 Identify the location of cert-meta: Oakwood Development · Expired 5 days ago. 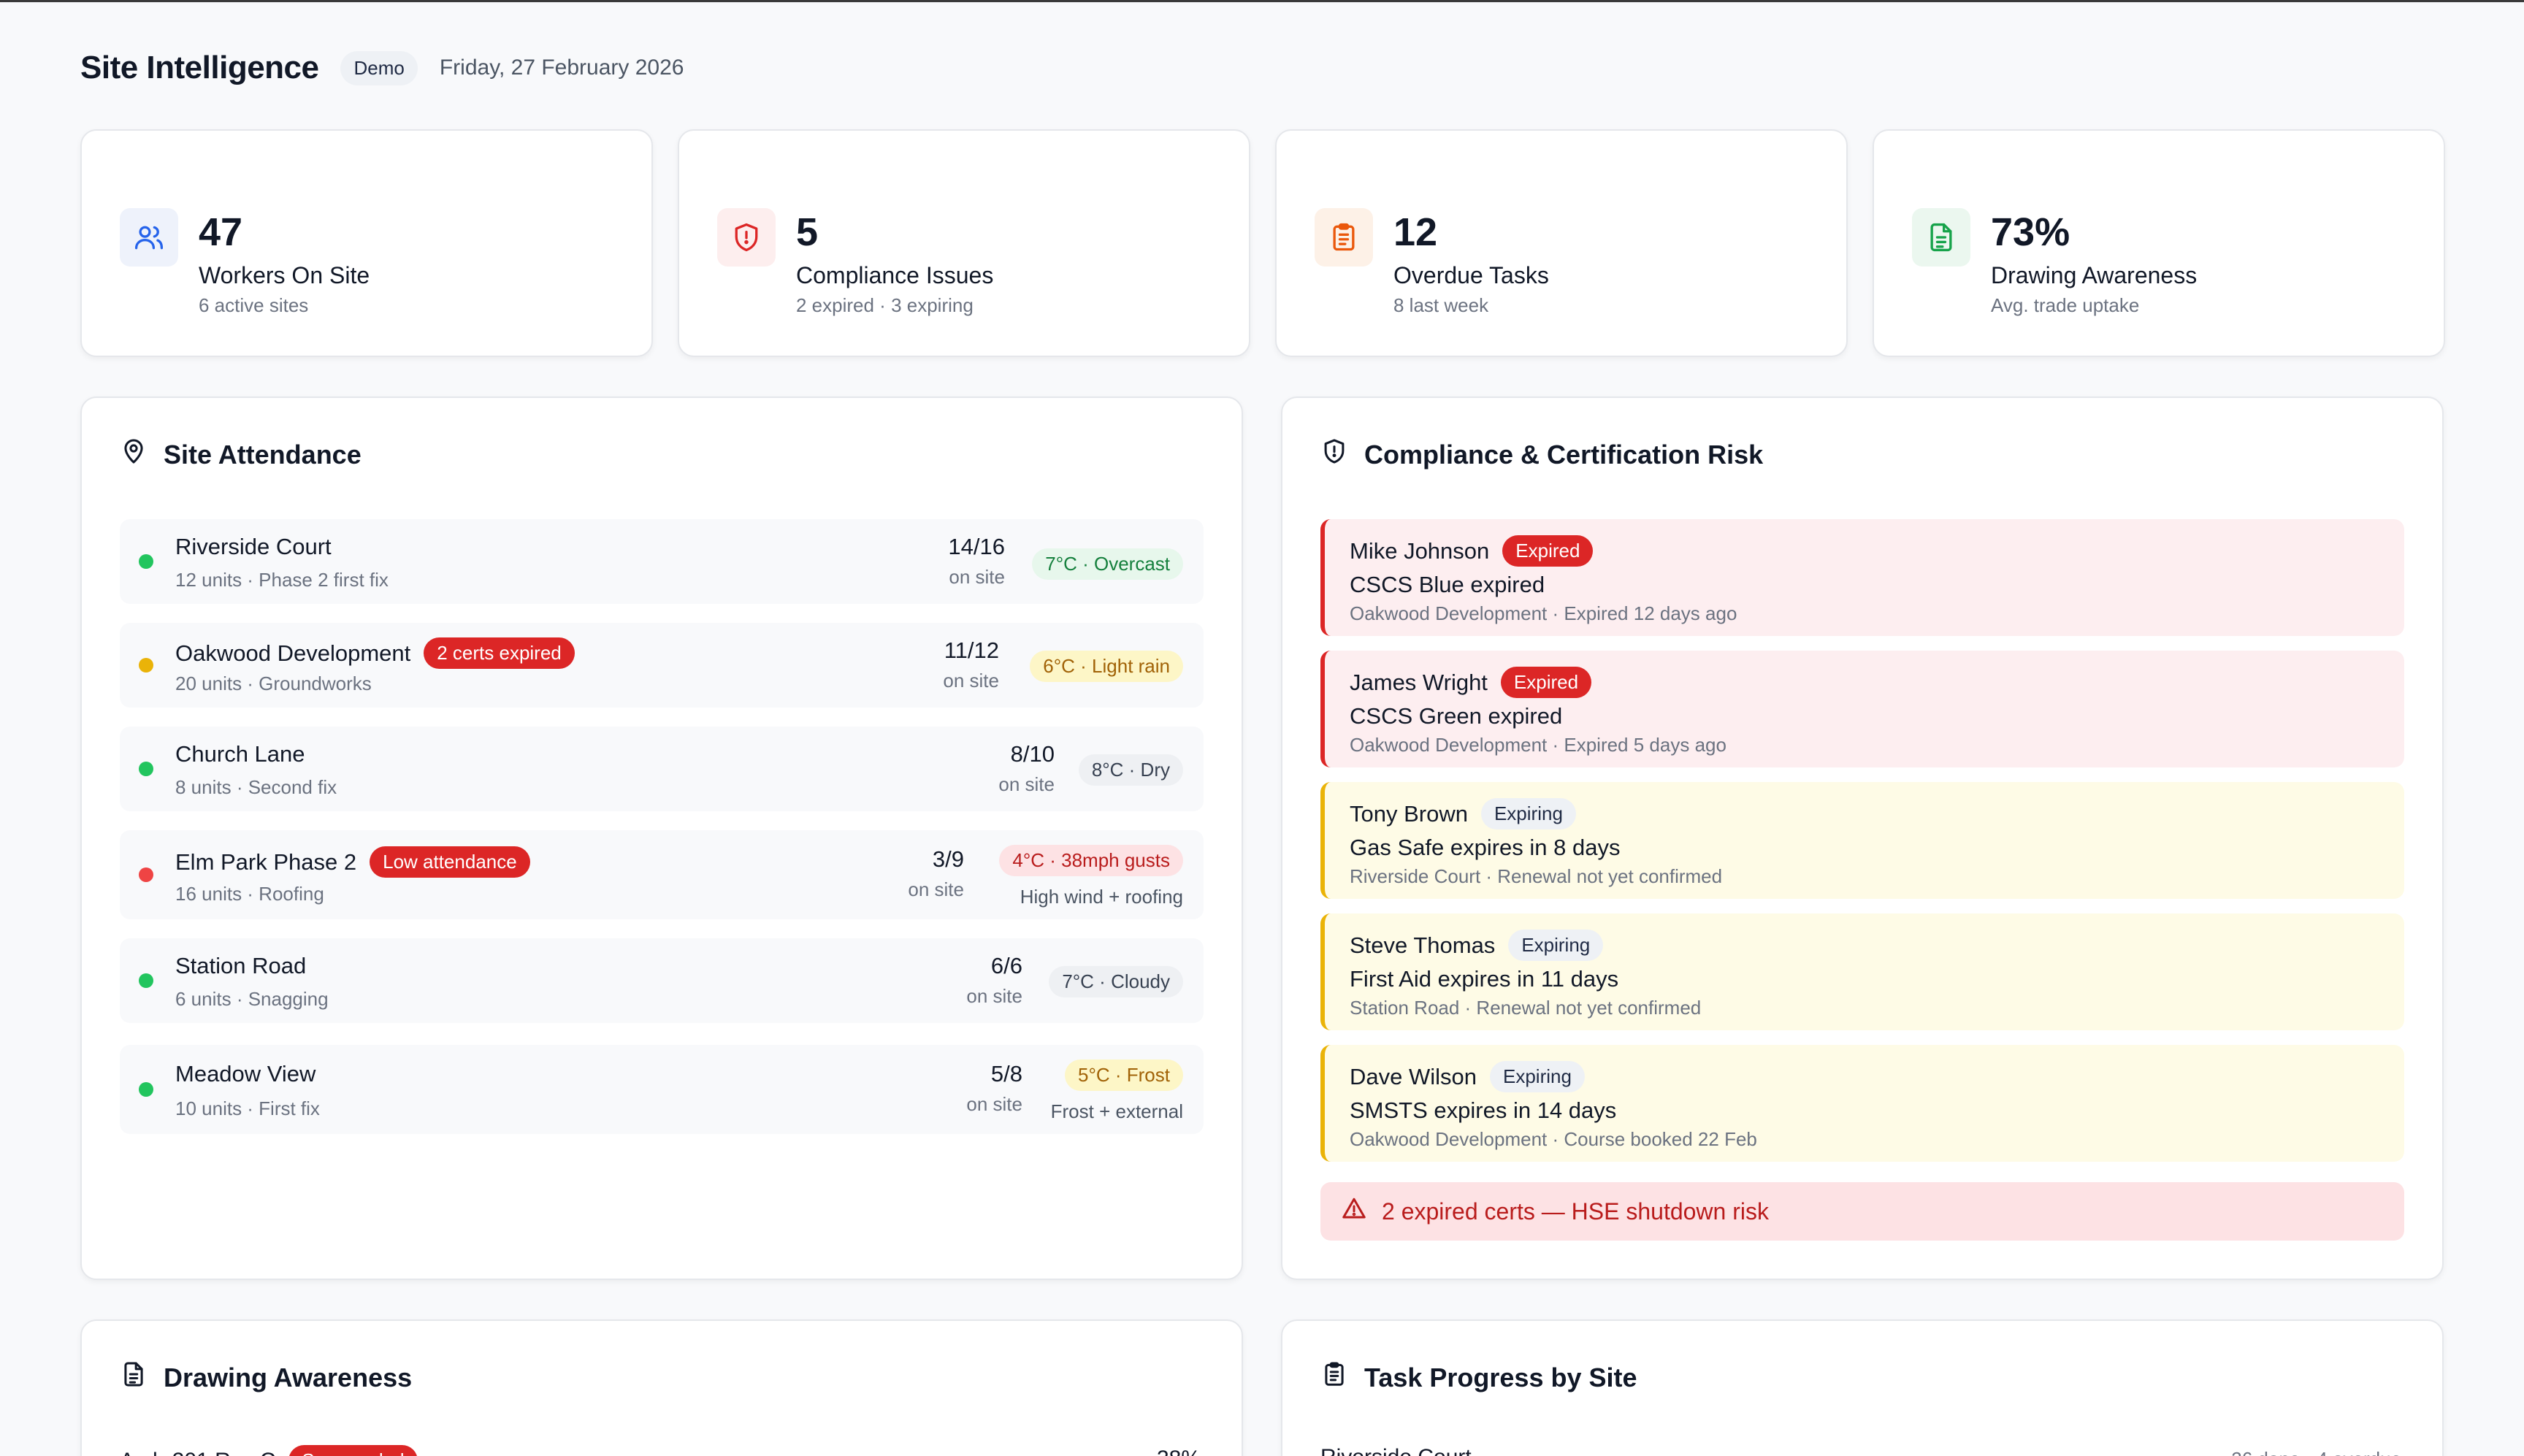
(1538, 745).